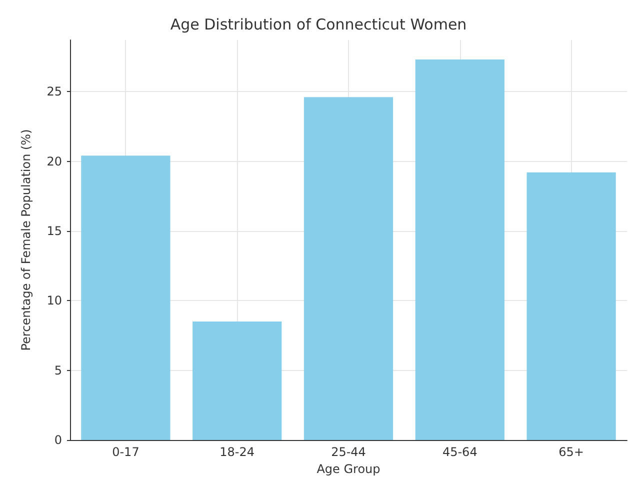 The width and height of the screenshot is (637, 488). What do you see at coordinates (348, 452) in the screenshot?
I see `x-tick-label: 25-44` at bounding box center [348, 452].